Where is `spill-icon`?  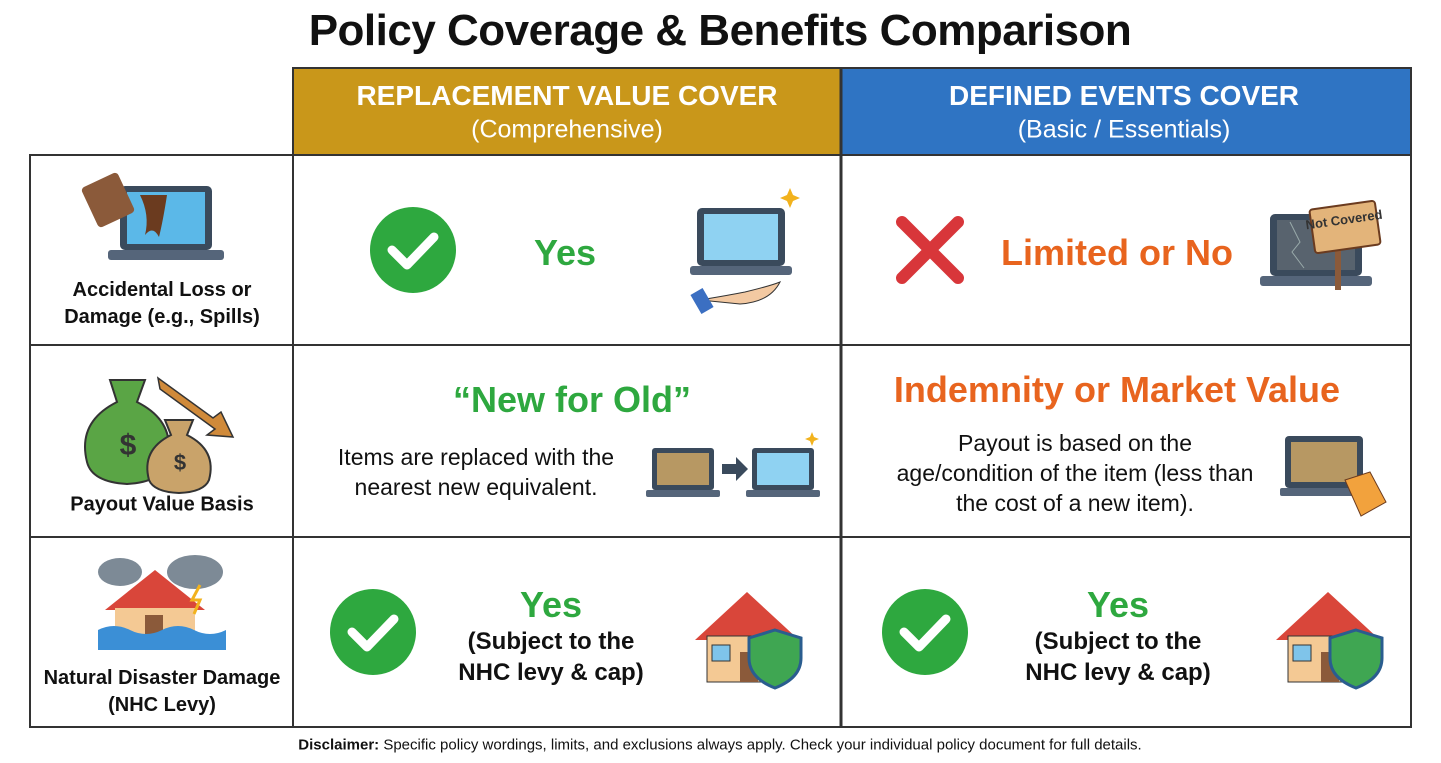 spill-icon is located at coordinates (152, 216).